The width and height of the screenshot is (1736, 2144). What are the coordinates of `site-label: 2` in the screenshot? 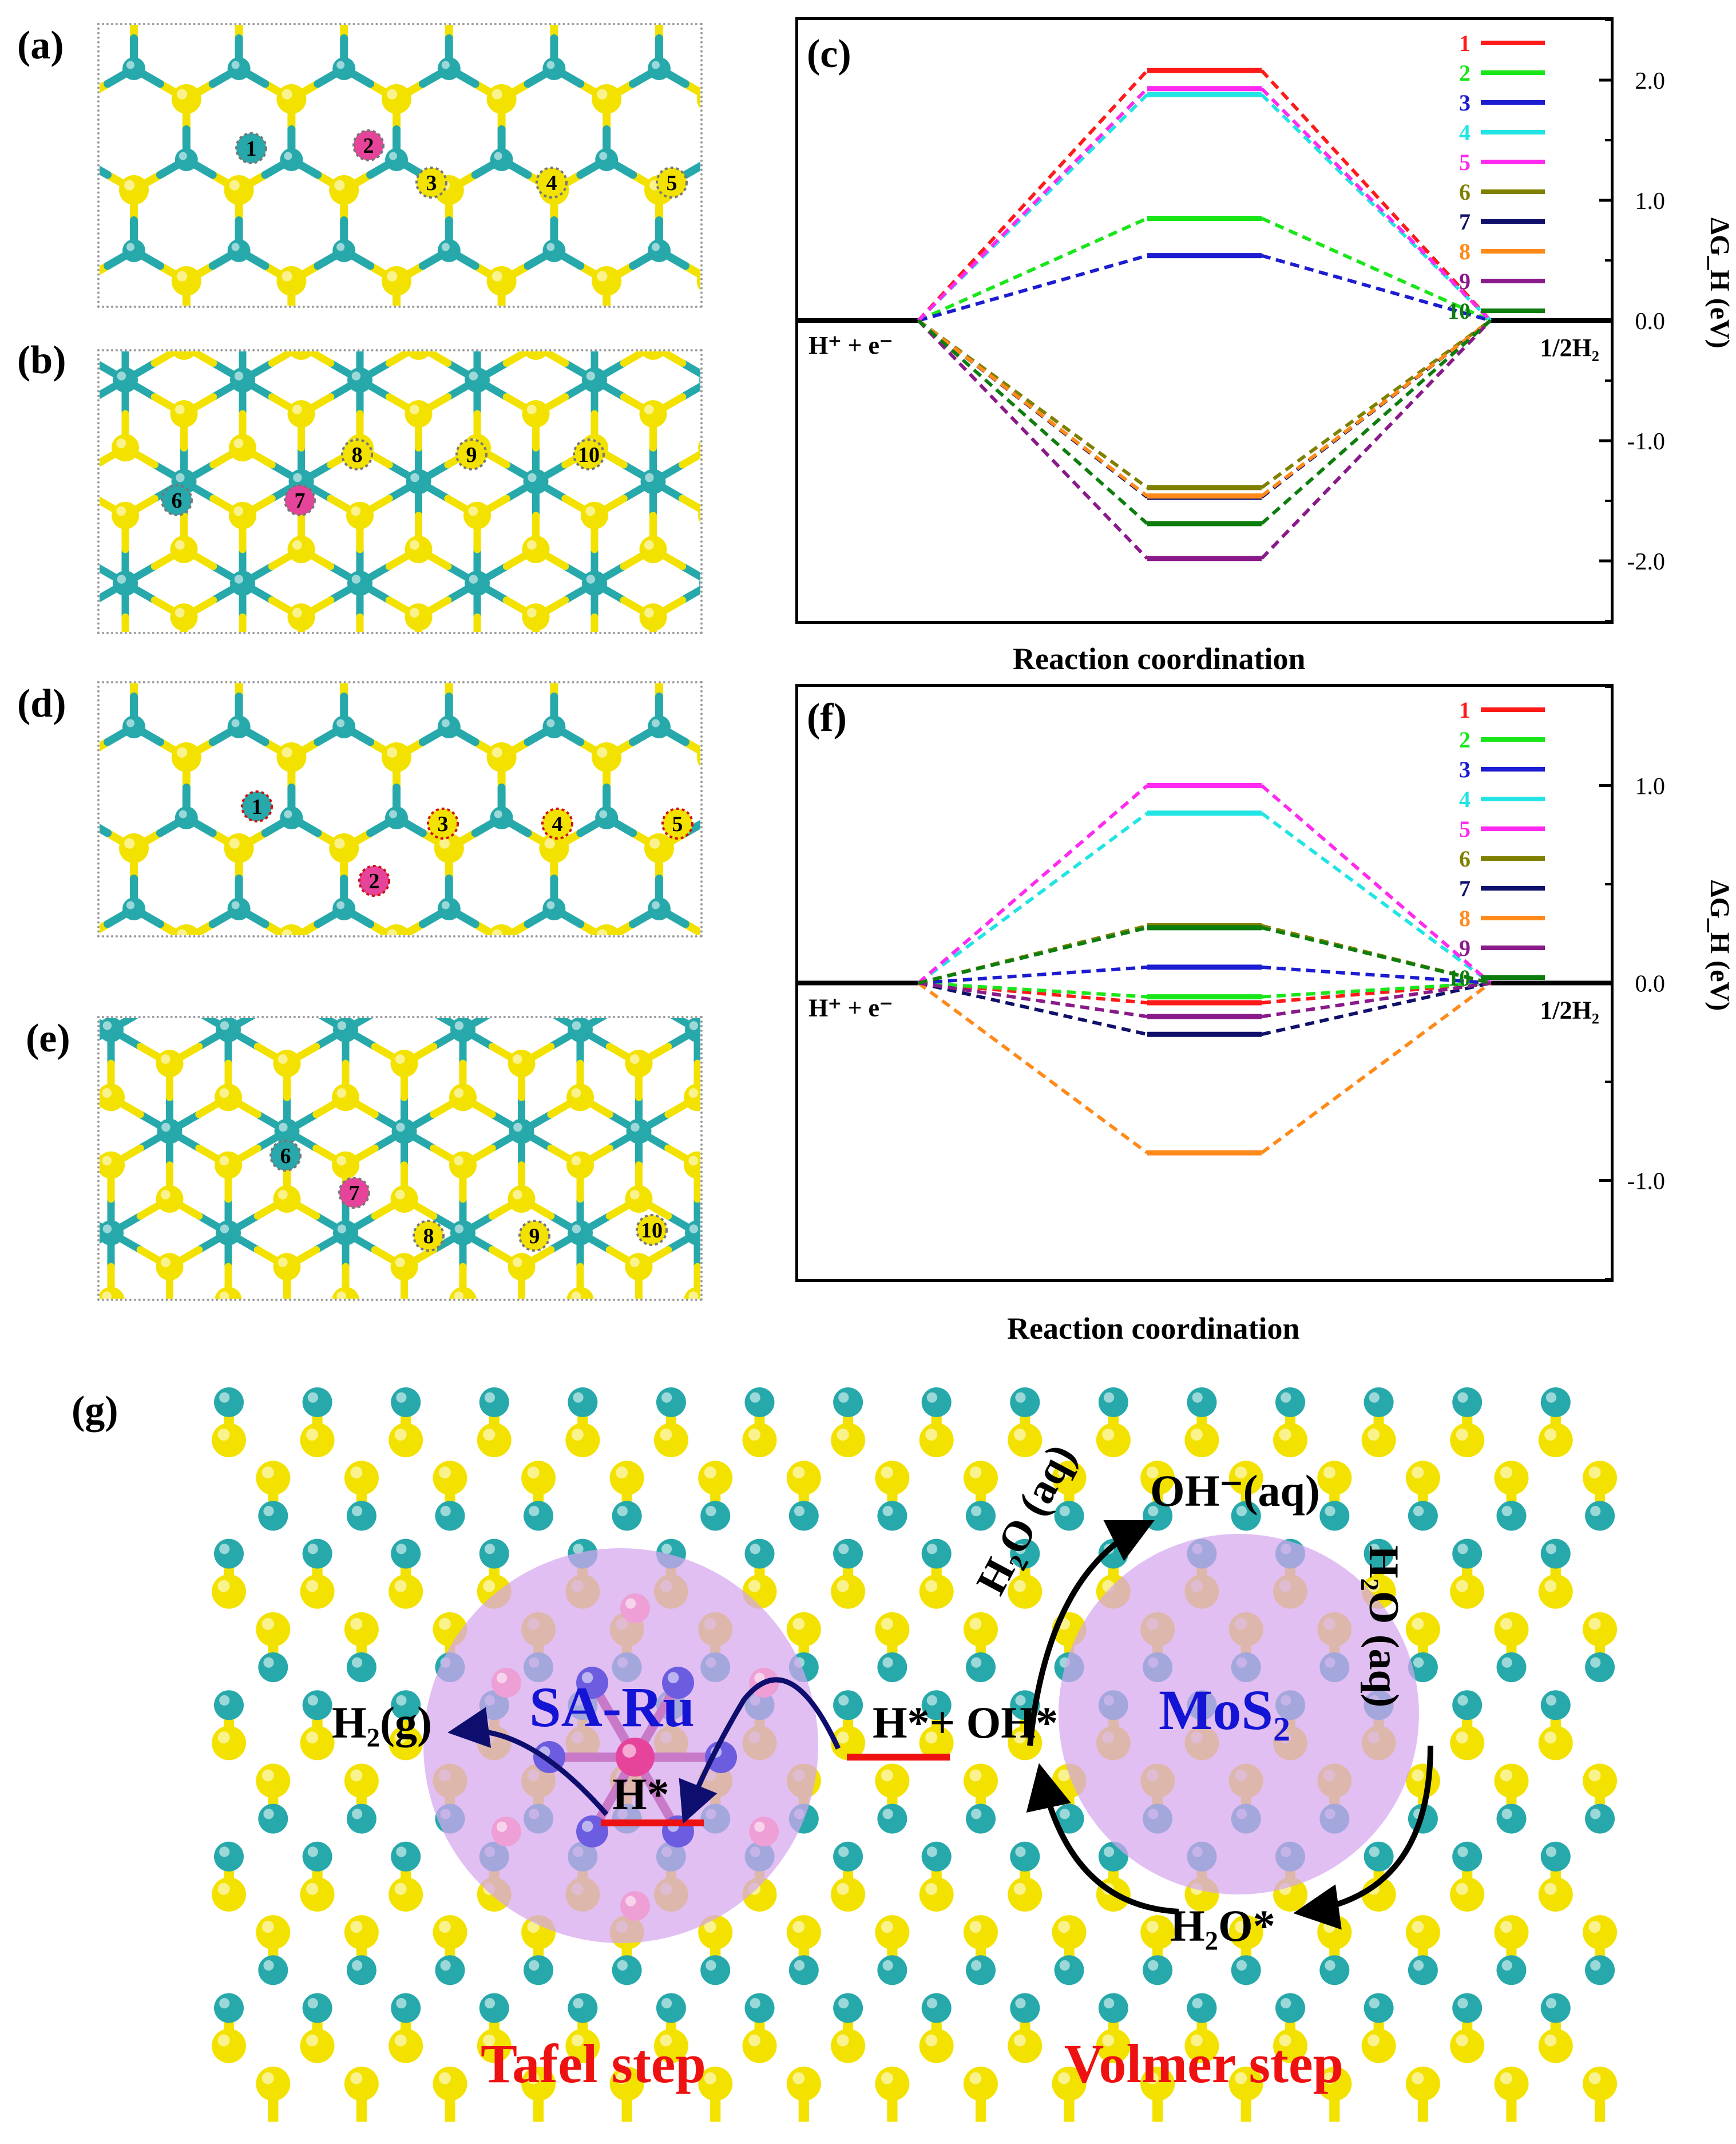 It's located at (369, 146).